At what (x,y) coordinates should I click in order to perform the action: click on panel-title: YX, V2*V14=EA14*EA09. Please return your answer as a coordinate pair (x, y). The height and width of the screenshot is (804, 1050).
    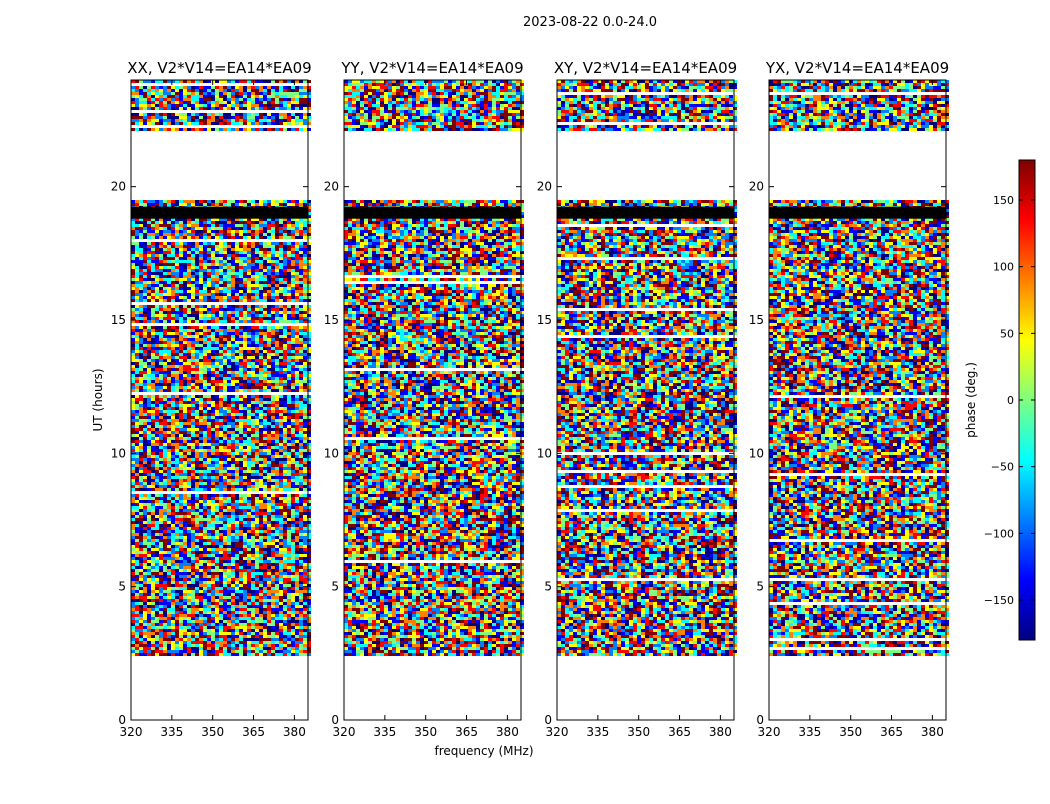
    Looking at the image, I should click on (857, 68).